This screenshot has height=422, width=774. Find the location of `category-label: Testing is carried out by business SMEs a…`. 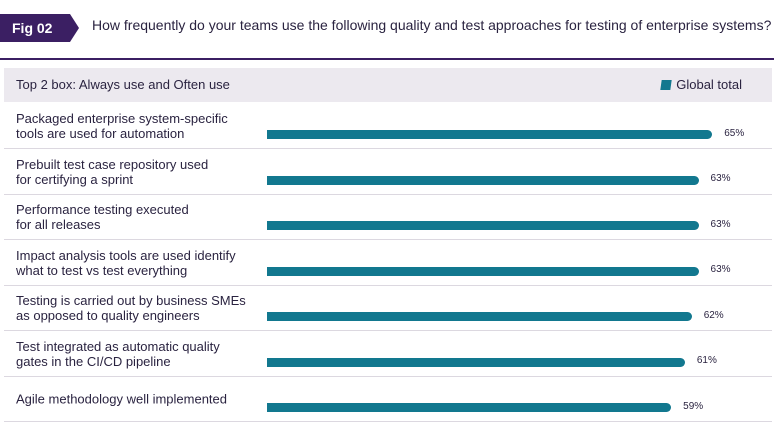

category-label: Testing is carried out by business SMEs a… is located at coordinates (131, 308).